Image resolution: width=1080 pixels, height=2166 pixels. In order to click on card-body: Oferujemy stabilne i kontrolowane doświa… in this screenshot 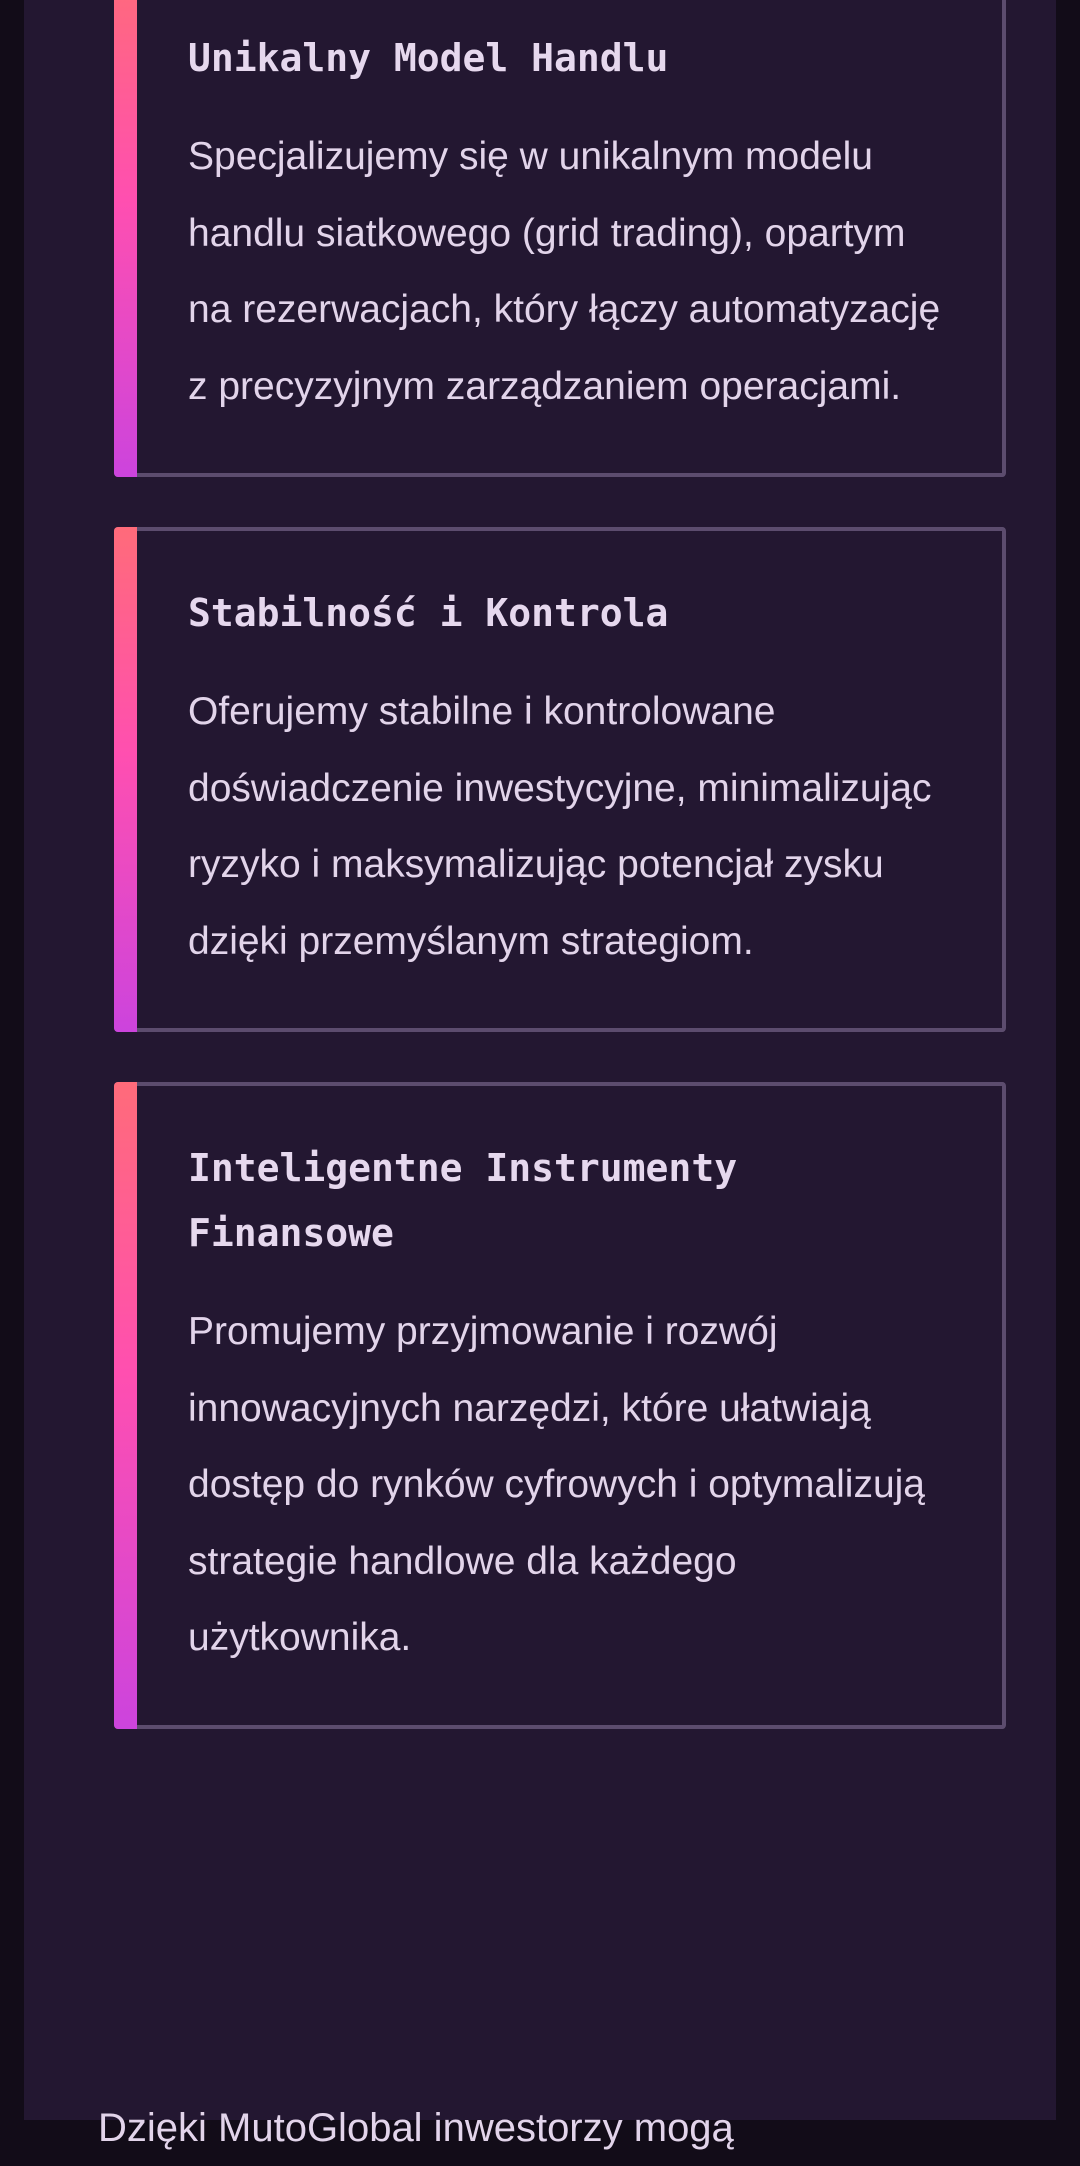, I will do `click(560, 826)`.